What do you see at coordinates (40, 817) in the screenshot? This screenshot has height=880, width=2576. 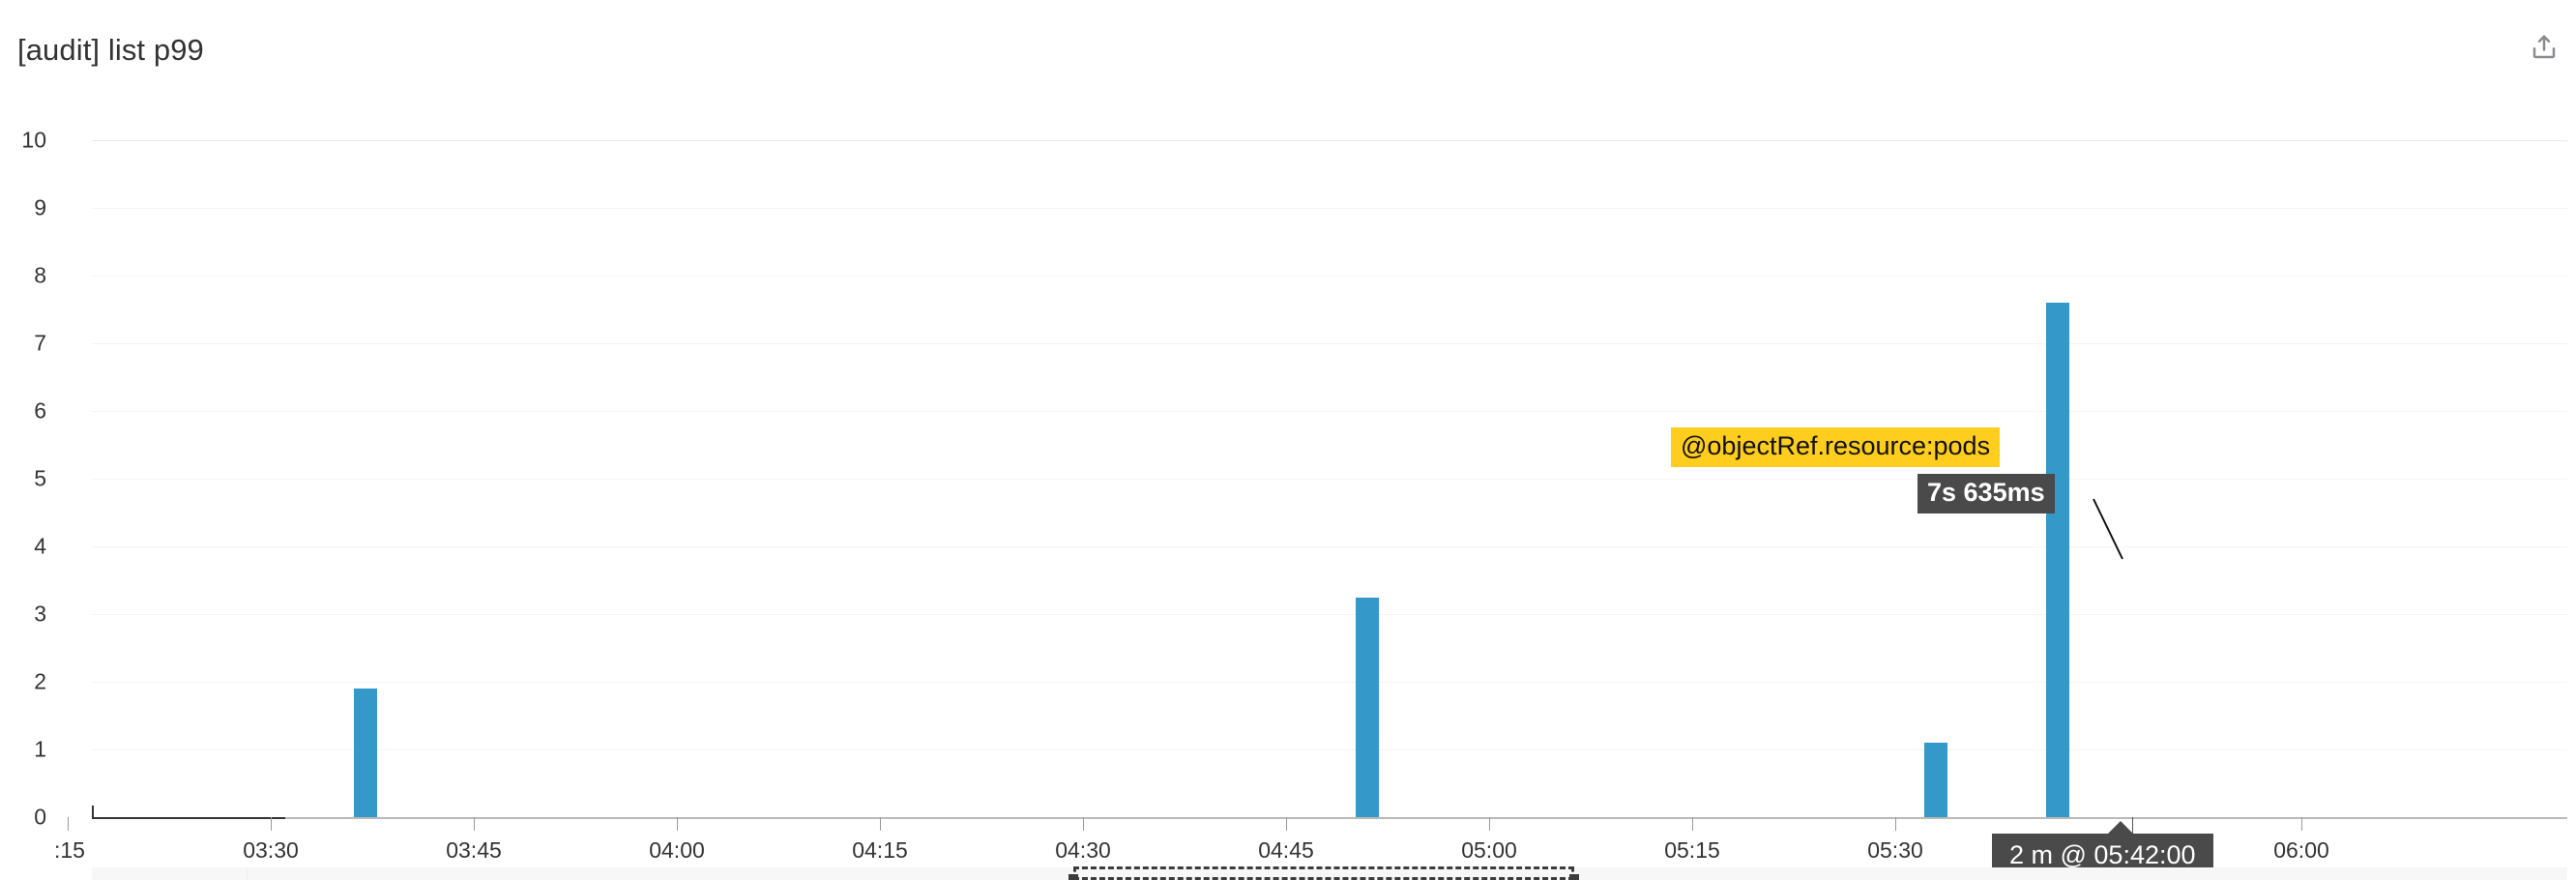 I see `y-axis-tick-label: 0` at bounding box center [40, 817].